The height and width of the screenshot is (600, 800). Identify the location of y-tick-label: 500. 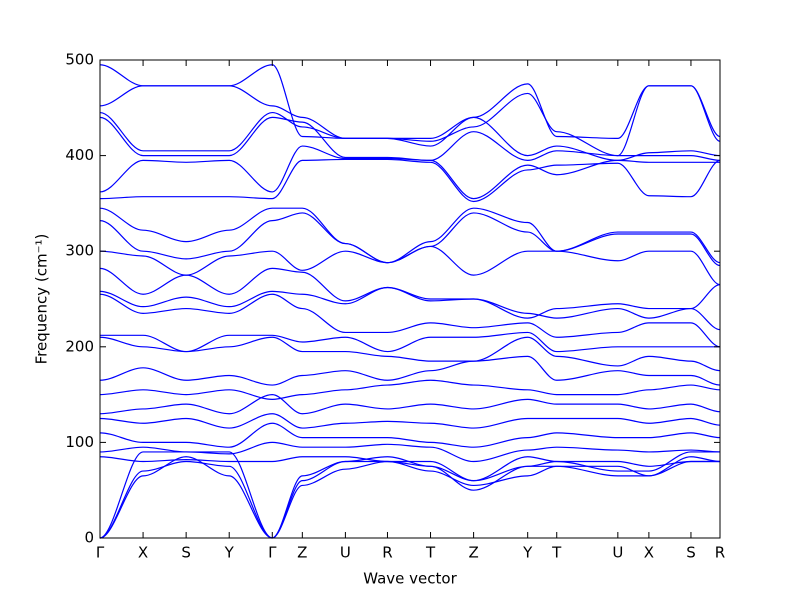
(79, 60).